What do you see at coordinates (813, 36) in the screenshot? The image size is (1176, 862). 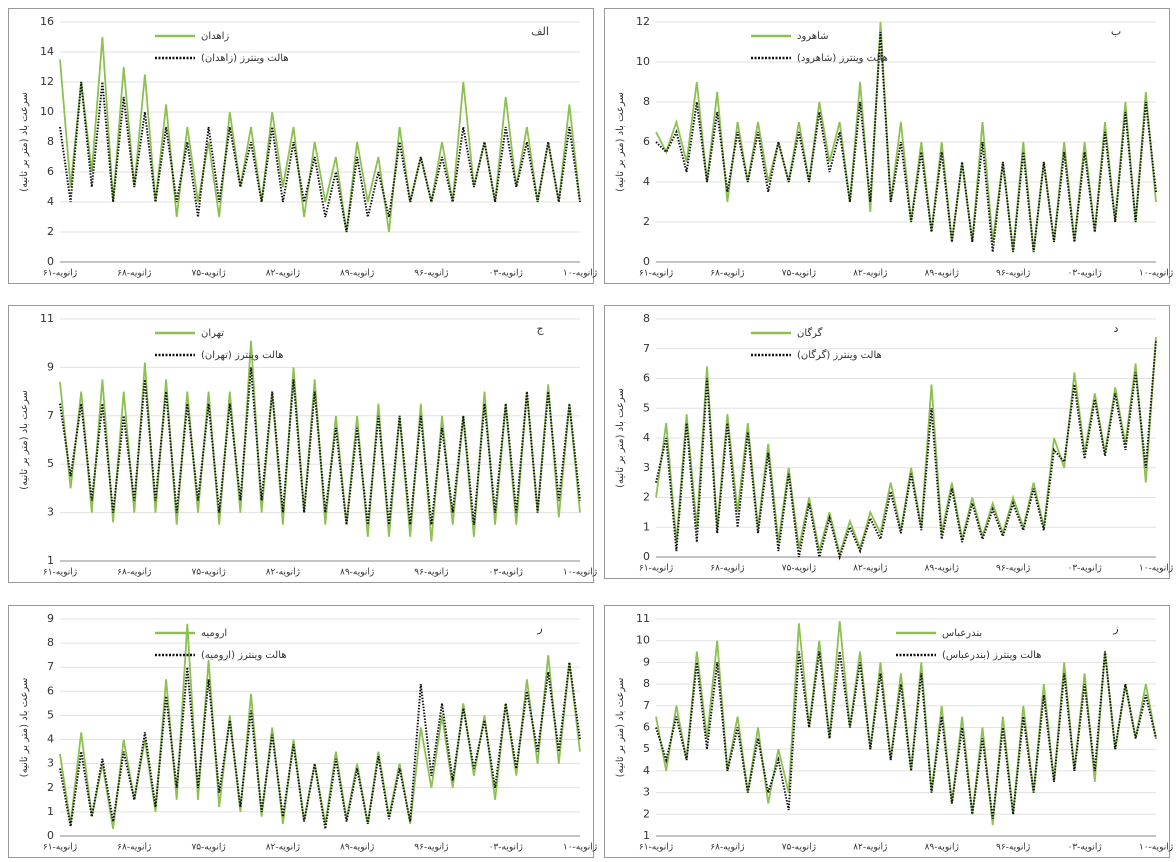 I see `legend-label: شاهرود` at bounding box center [813, 36].